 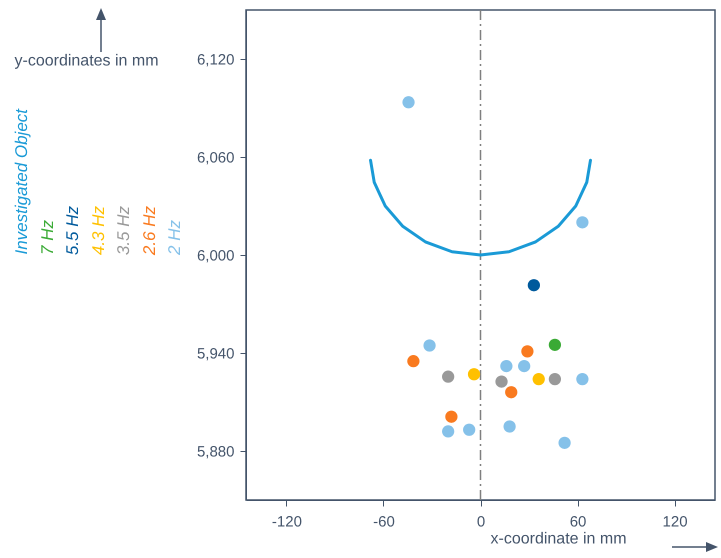 I want to click on line-series, so click(x=480, y=207).